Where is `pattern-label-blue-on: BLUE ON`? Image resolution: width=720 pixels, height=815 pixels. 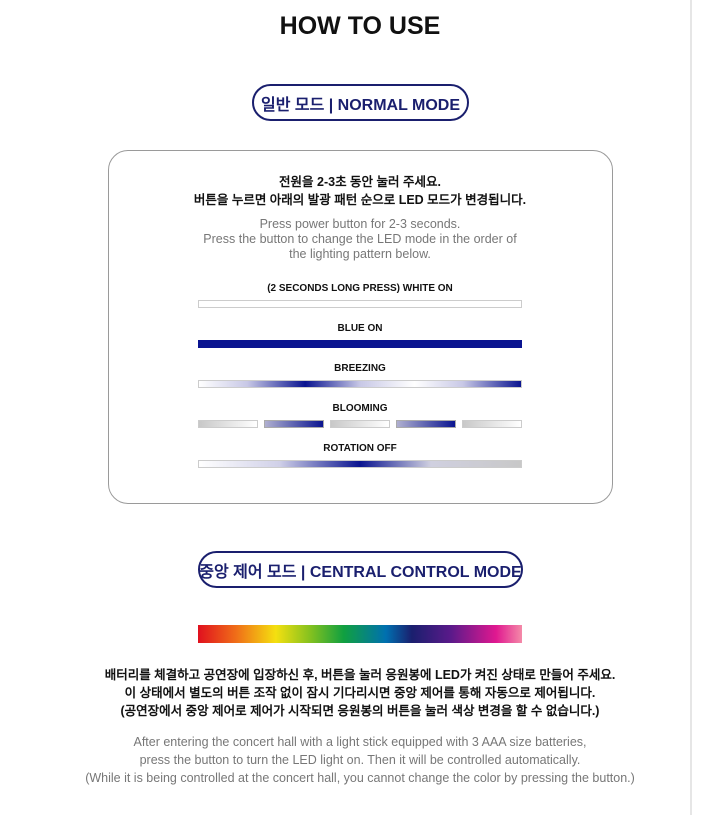
pattern-label-blue-on: BLUE ON is located at coordinates (360, 328).